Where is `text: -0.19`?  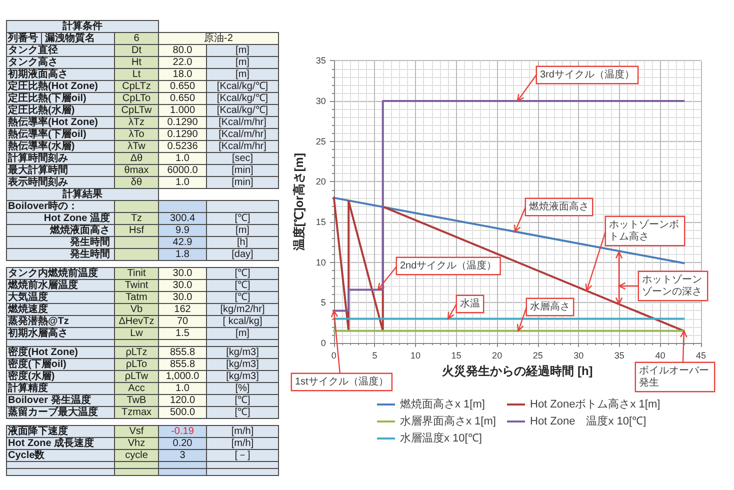
text: -0.19 is located at coordinates (182, 431).